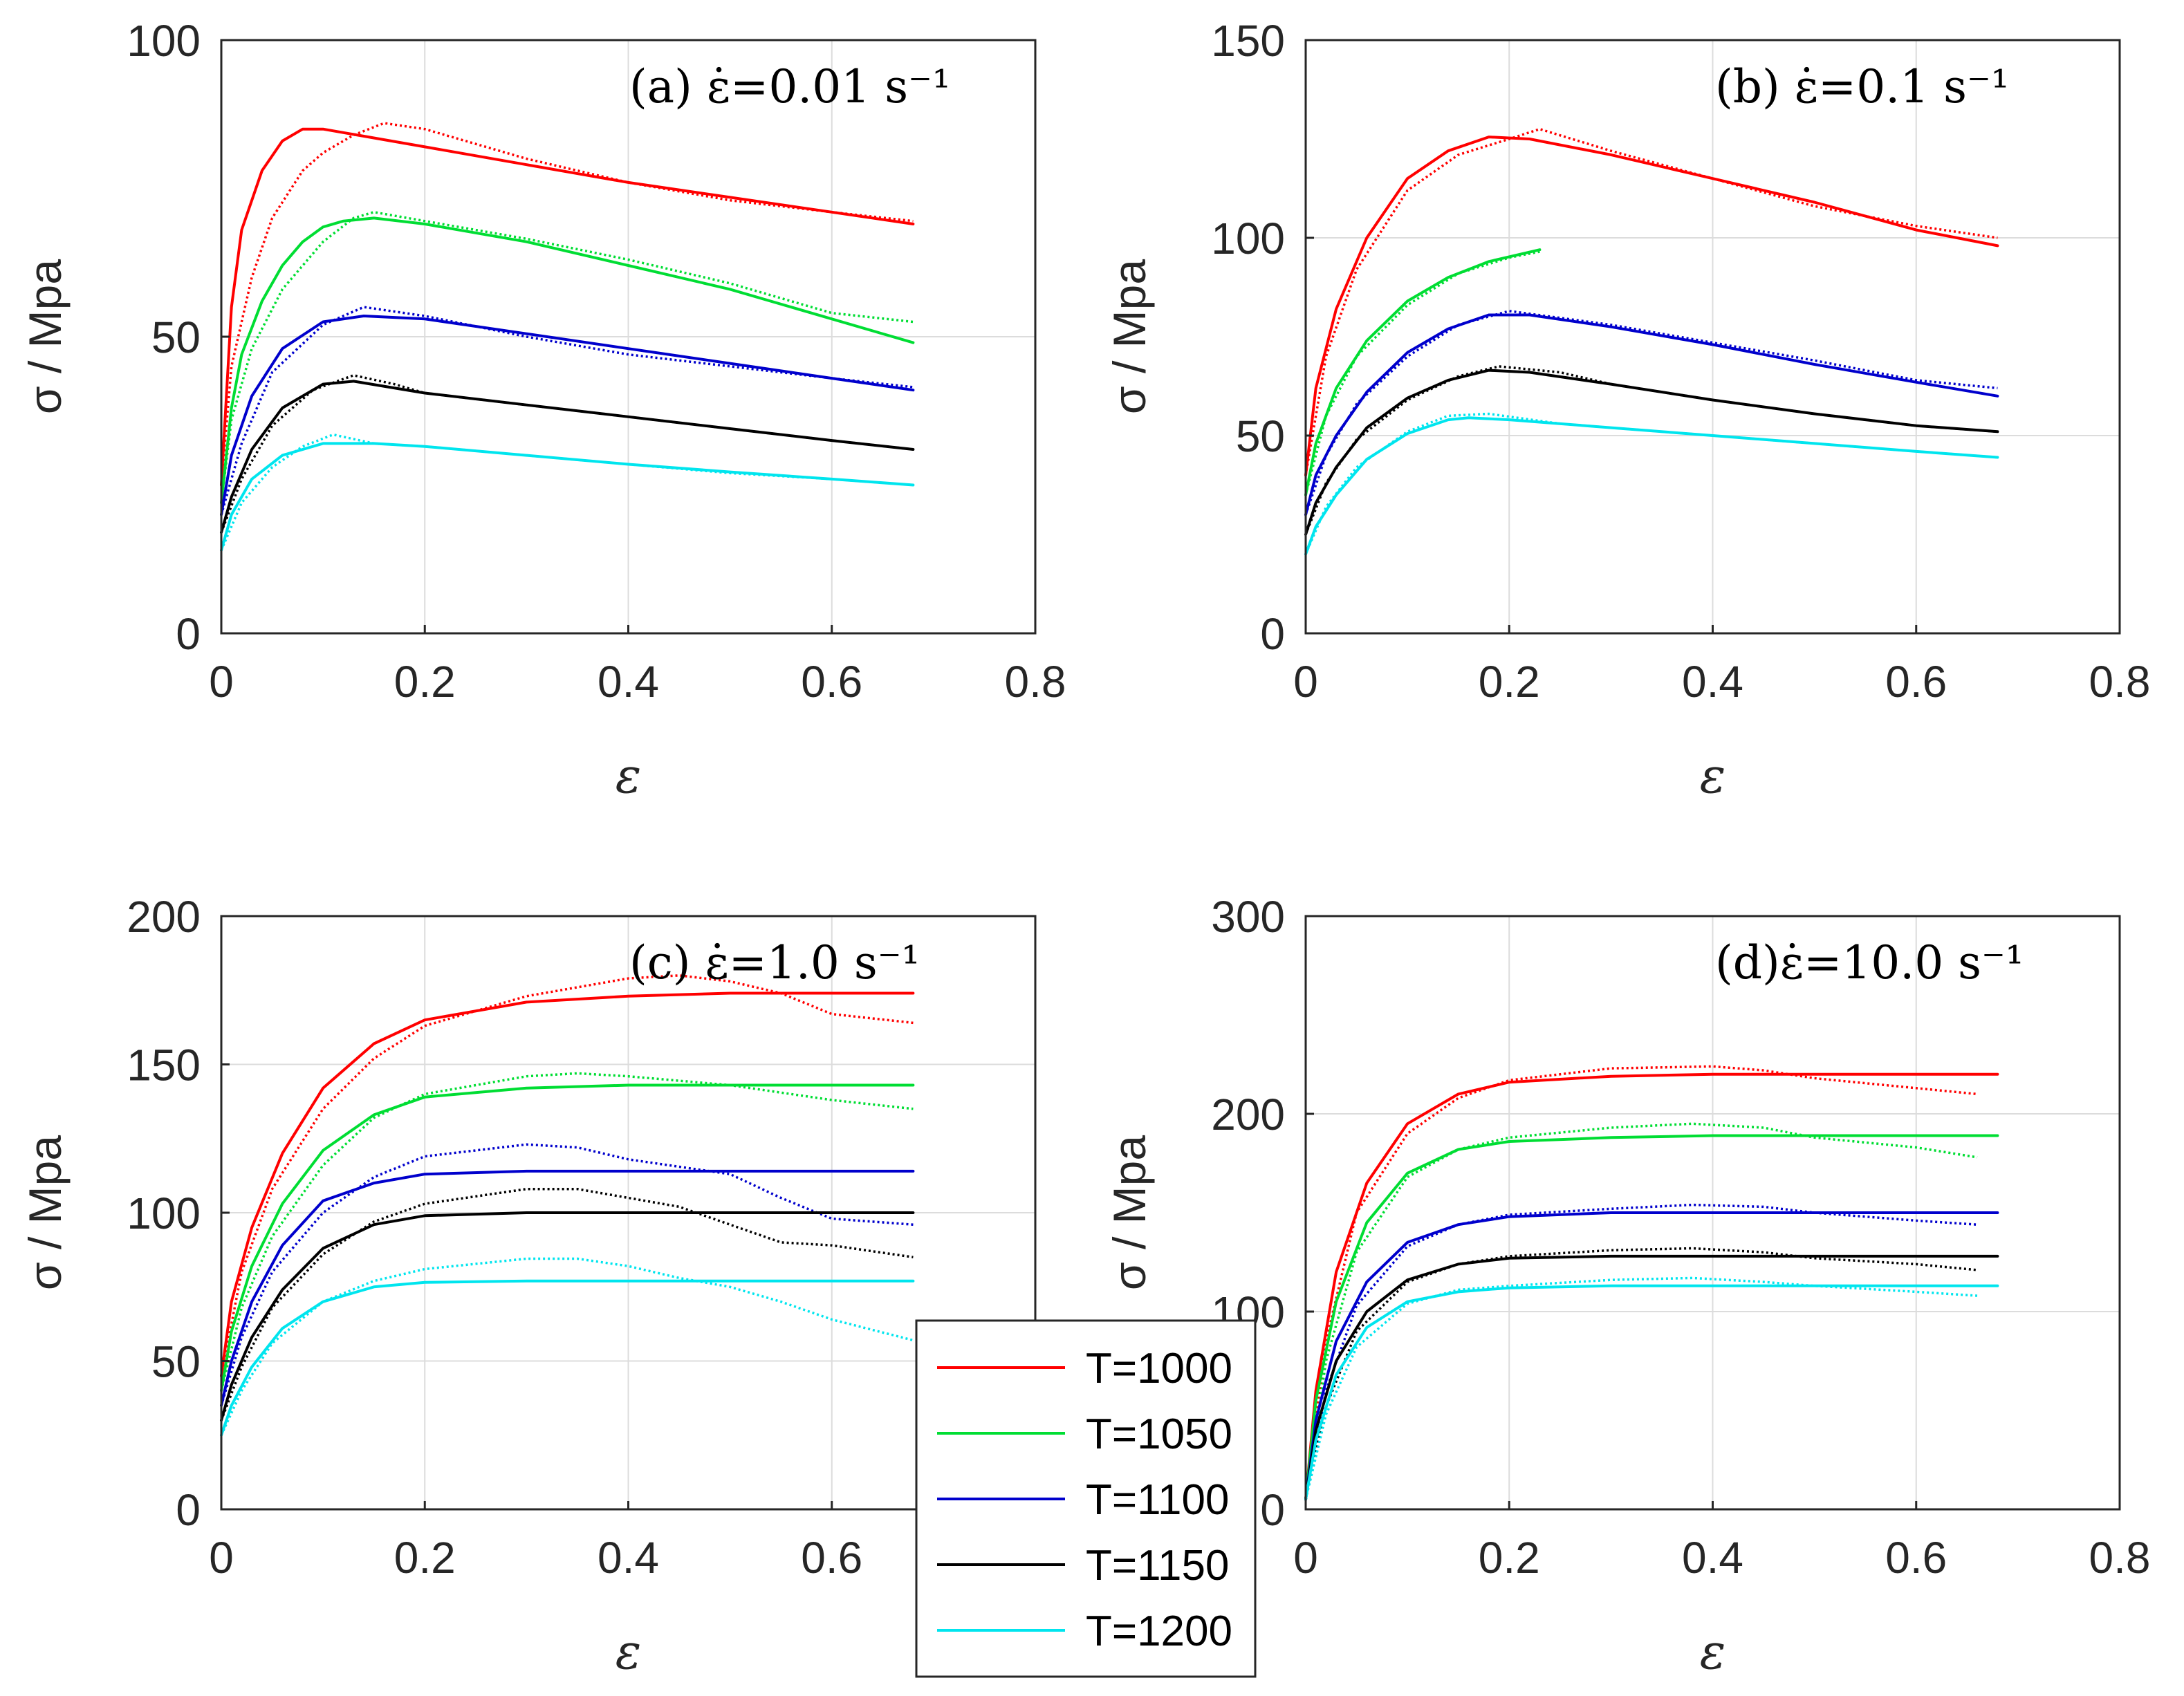 This screenshot has width=2184, height=1696. What do you see at coordinates (1159, 1434) in the screenshot?
I see `legend-label: T=1050` at bounding box center [1159, 1434].